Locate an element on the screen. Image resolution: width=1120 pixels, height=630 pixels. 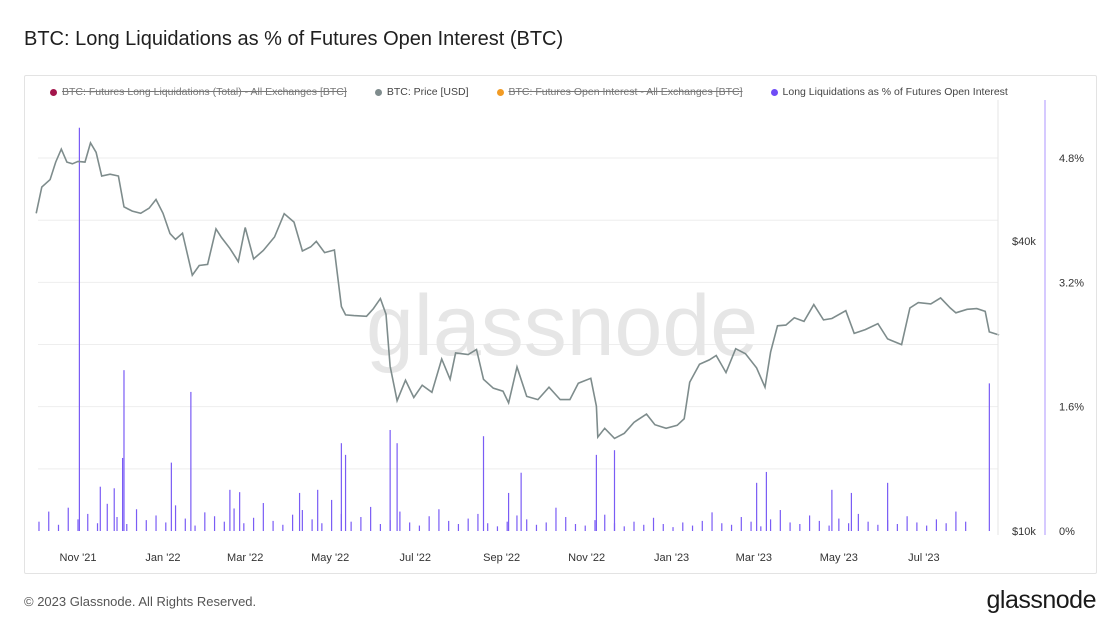
watermark: glassnode is located at coordinates (562, 326).